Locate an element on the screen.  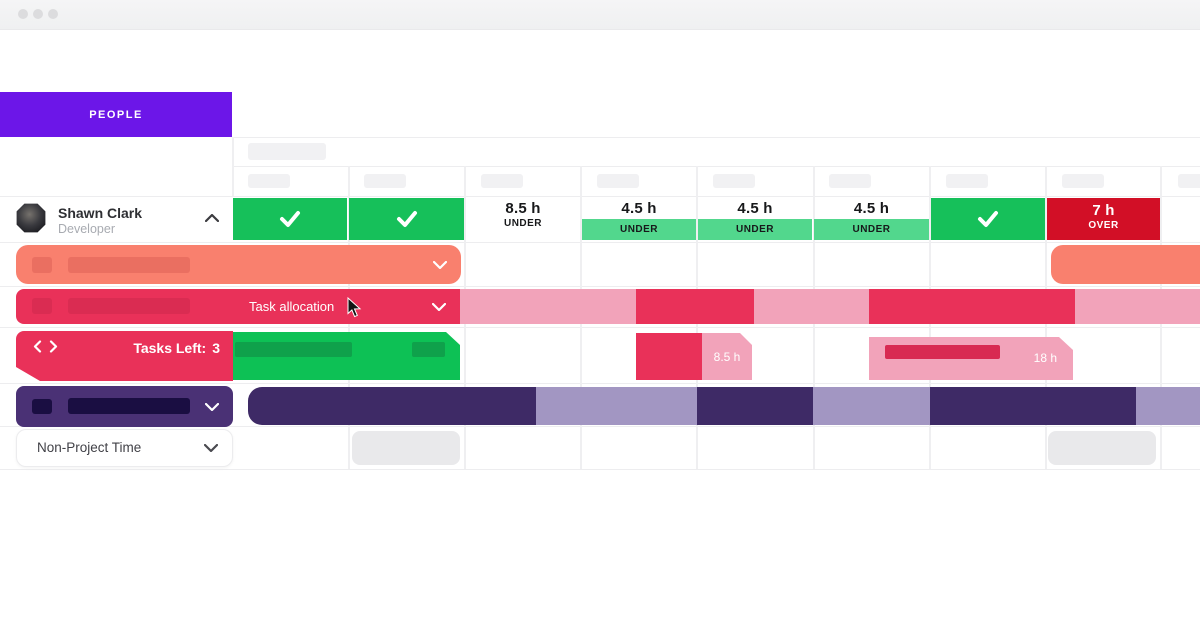
capacity-cell-hours: 8.5 h UNDER is located at coordinates (523, 219).